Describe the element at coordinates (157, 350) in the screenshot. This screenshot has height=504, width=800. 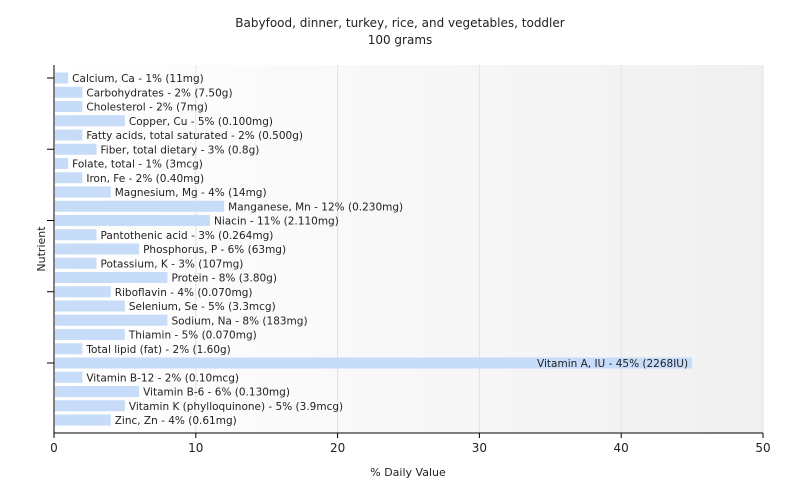
I see `bar-label: Total lipid (fat) - 2% (1.60g)` at that location.